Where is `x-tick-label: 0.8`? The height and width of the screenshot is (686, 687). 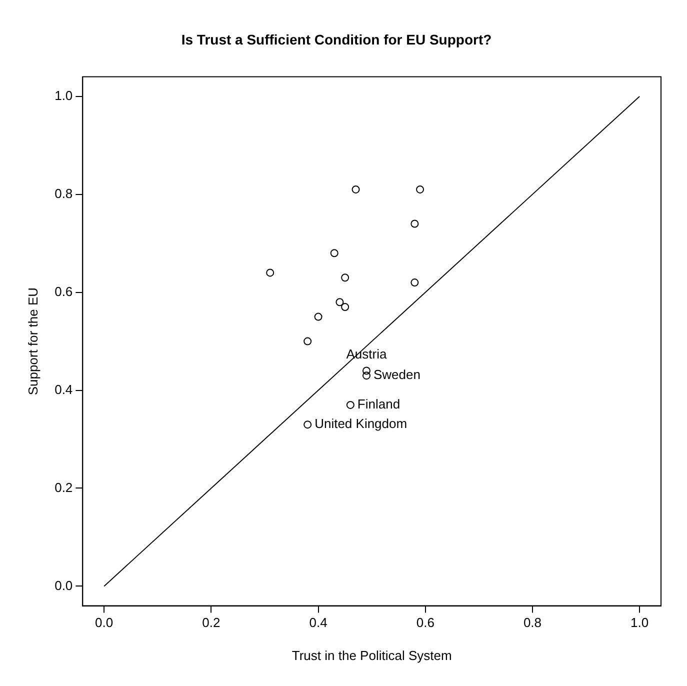
x-tick-label: 0.8 is located at coordinates (532, 622).